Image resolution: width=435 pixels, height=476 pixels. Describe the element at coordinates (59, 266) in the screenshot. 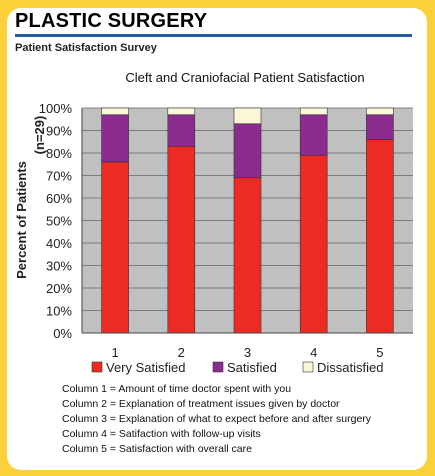

I see `y-tick-label: 30%` at that location.